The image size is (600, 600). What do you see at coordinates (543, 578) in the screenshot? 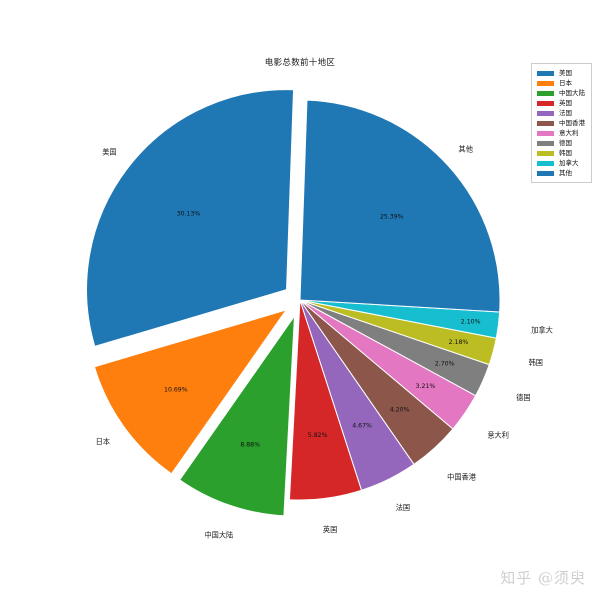
I see `watermark: 知乎 @须臾` at bounding box center [543, 578].